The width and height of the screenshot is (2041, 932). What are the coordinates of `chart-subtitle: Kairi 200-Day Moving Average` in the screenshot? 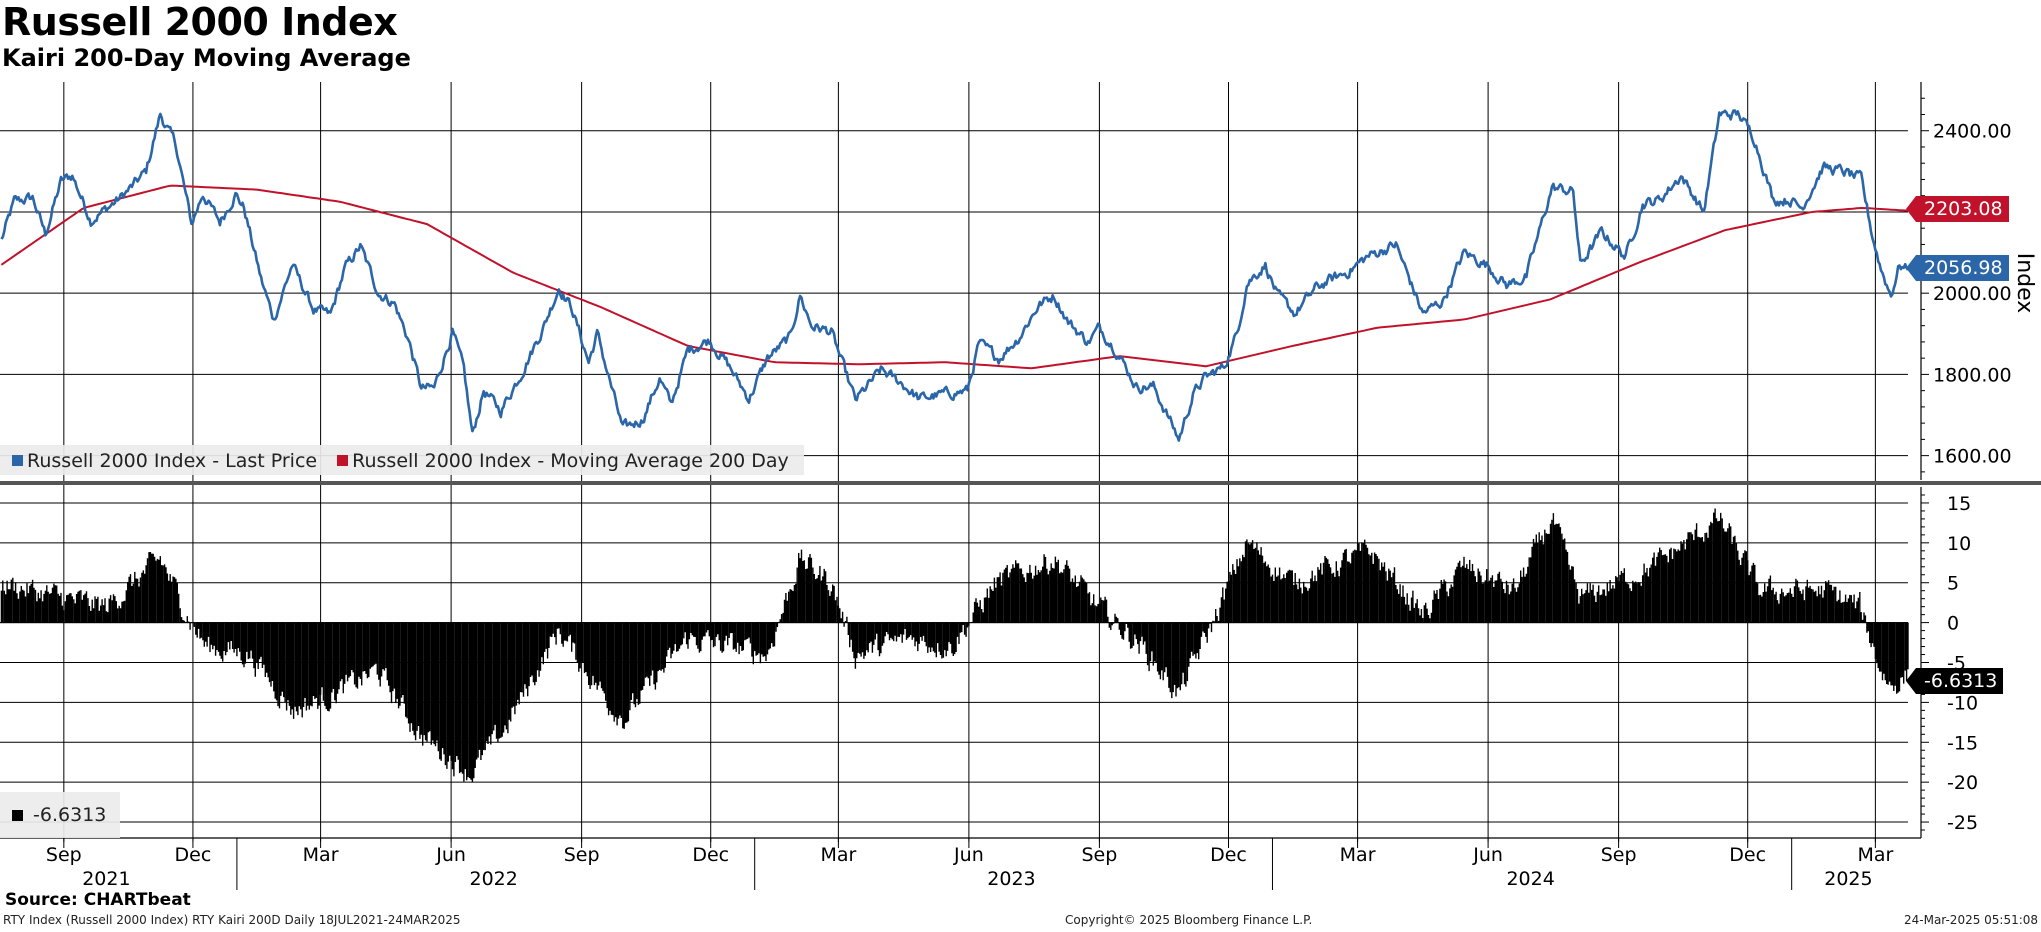 It's located at (206, 58).